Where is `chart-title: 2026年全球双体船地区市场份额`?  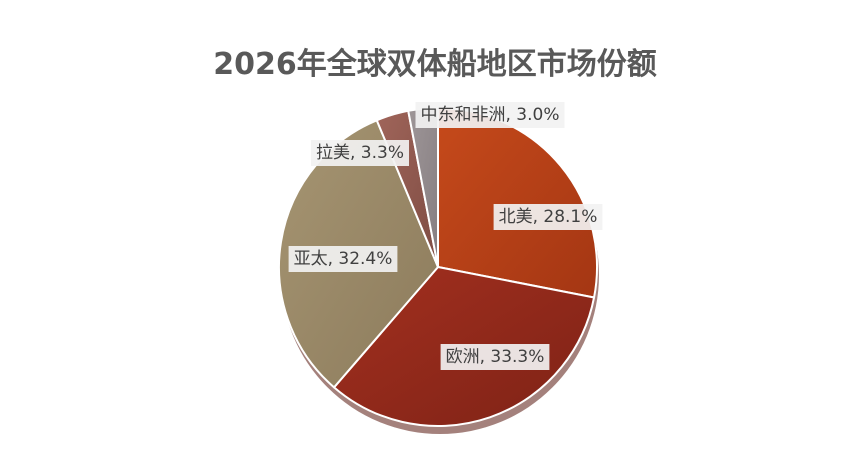 chart-title: 2026年全球双体船地区市场份额 is located at coordinates (435, 64).